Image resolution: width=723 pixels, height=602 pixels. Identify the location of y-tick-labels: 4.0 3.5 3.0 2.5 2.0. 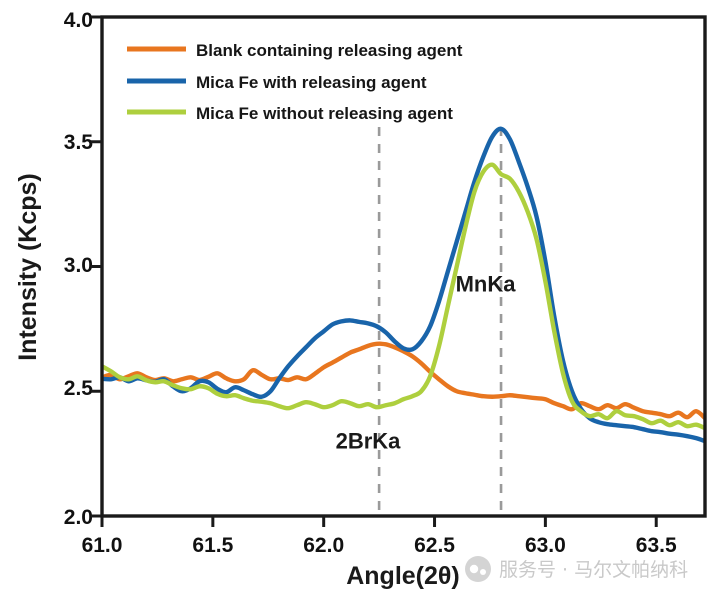
(79, 269).